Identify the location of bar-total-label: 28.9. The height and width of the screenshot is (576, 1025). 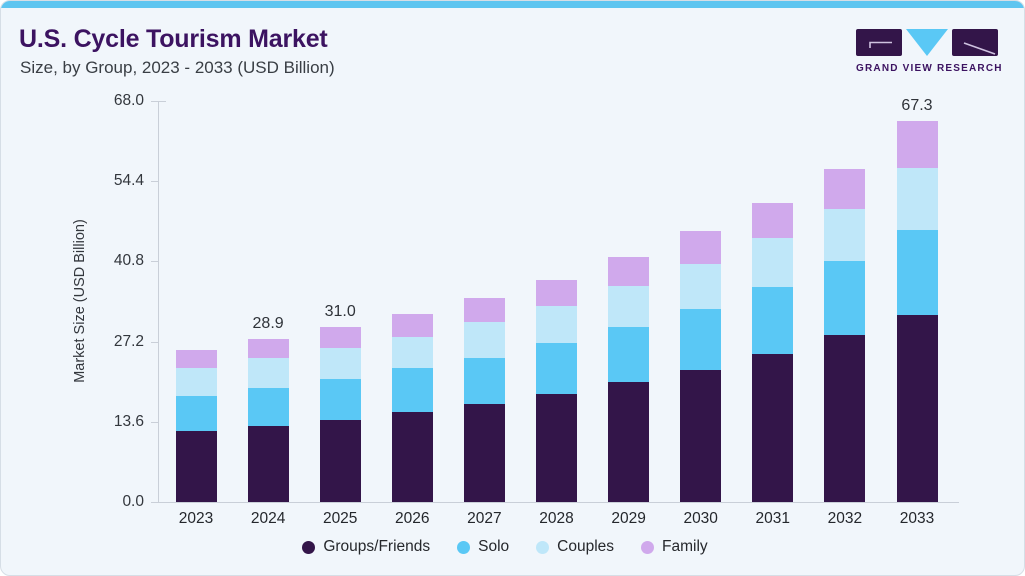
(268, 323).